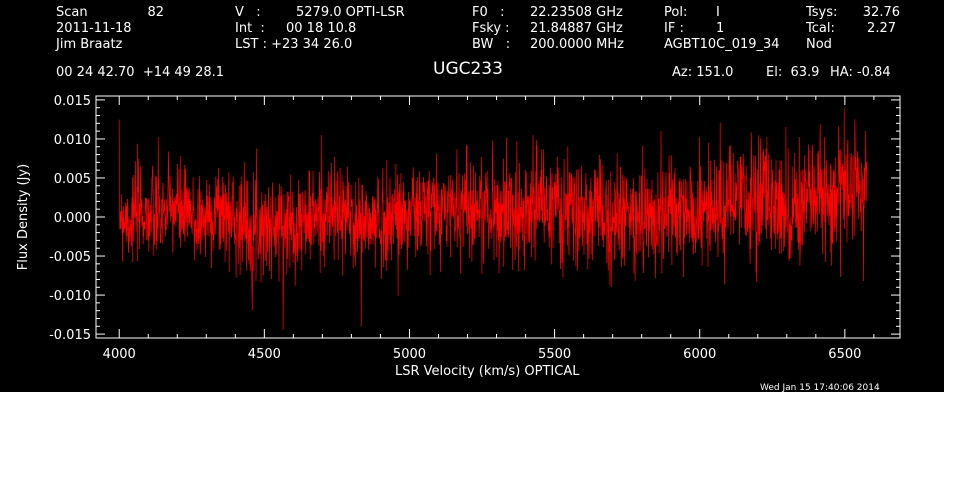 The height and width of the screenshot is (490, 962). I want to click on y-axis-label: Flux Density (Jy), so click(23, 217).